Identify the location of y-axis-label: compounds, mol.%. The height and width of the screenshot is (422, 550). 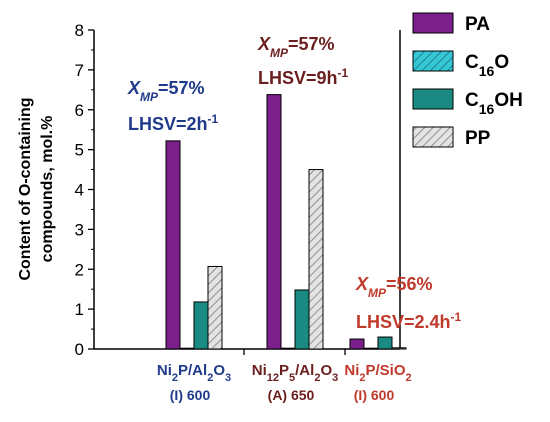
(47, 189).